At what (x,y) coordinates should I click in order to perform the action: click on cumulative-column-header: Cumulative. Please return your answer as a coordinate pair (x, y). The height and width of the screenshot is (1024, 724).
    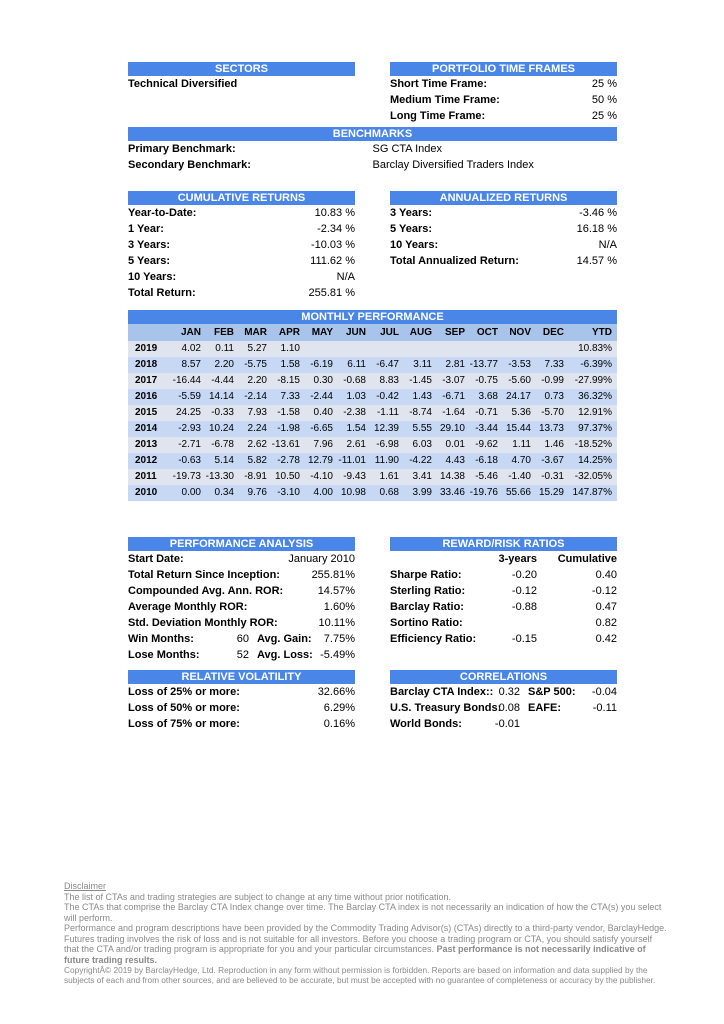
    Looking at the image, I should click on (587, 559).